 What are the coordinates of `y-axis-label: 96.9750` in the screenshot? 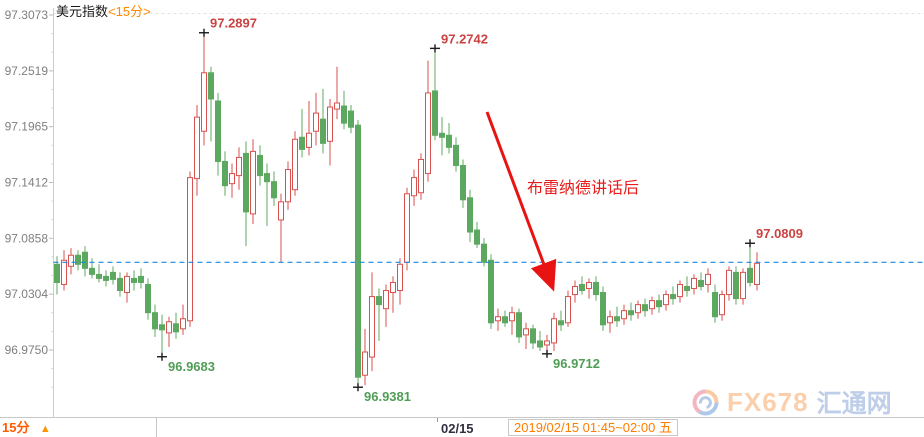 It's located at (27, 350).